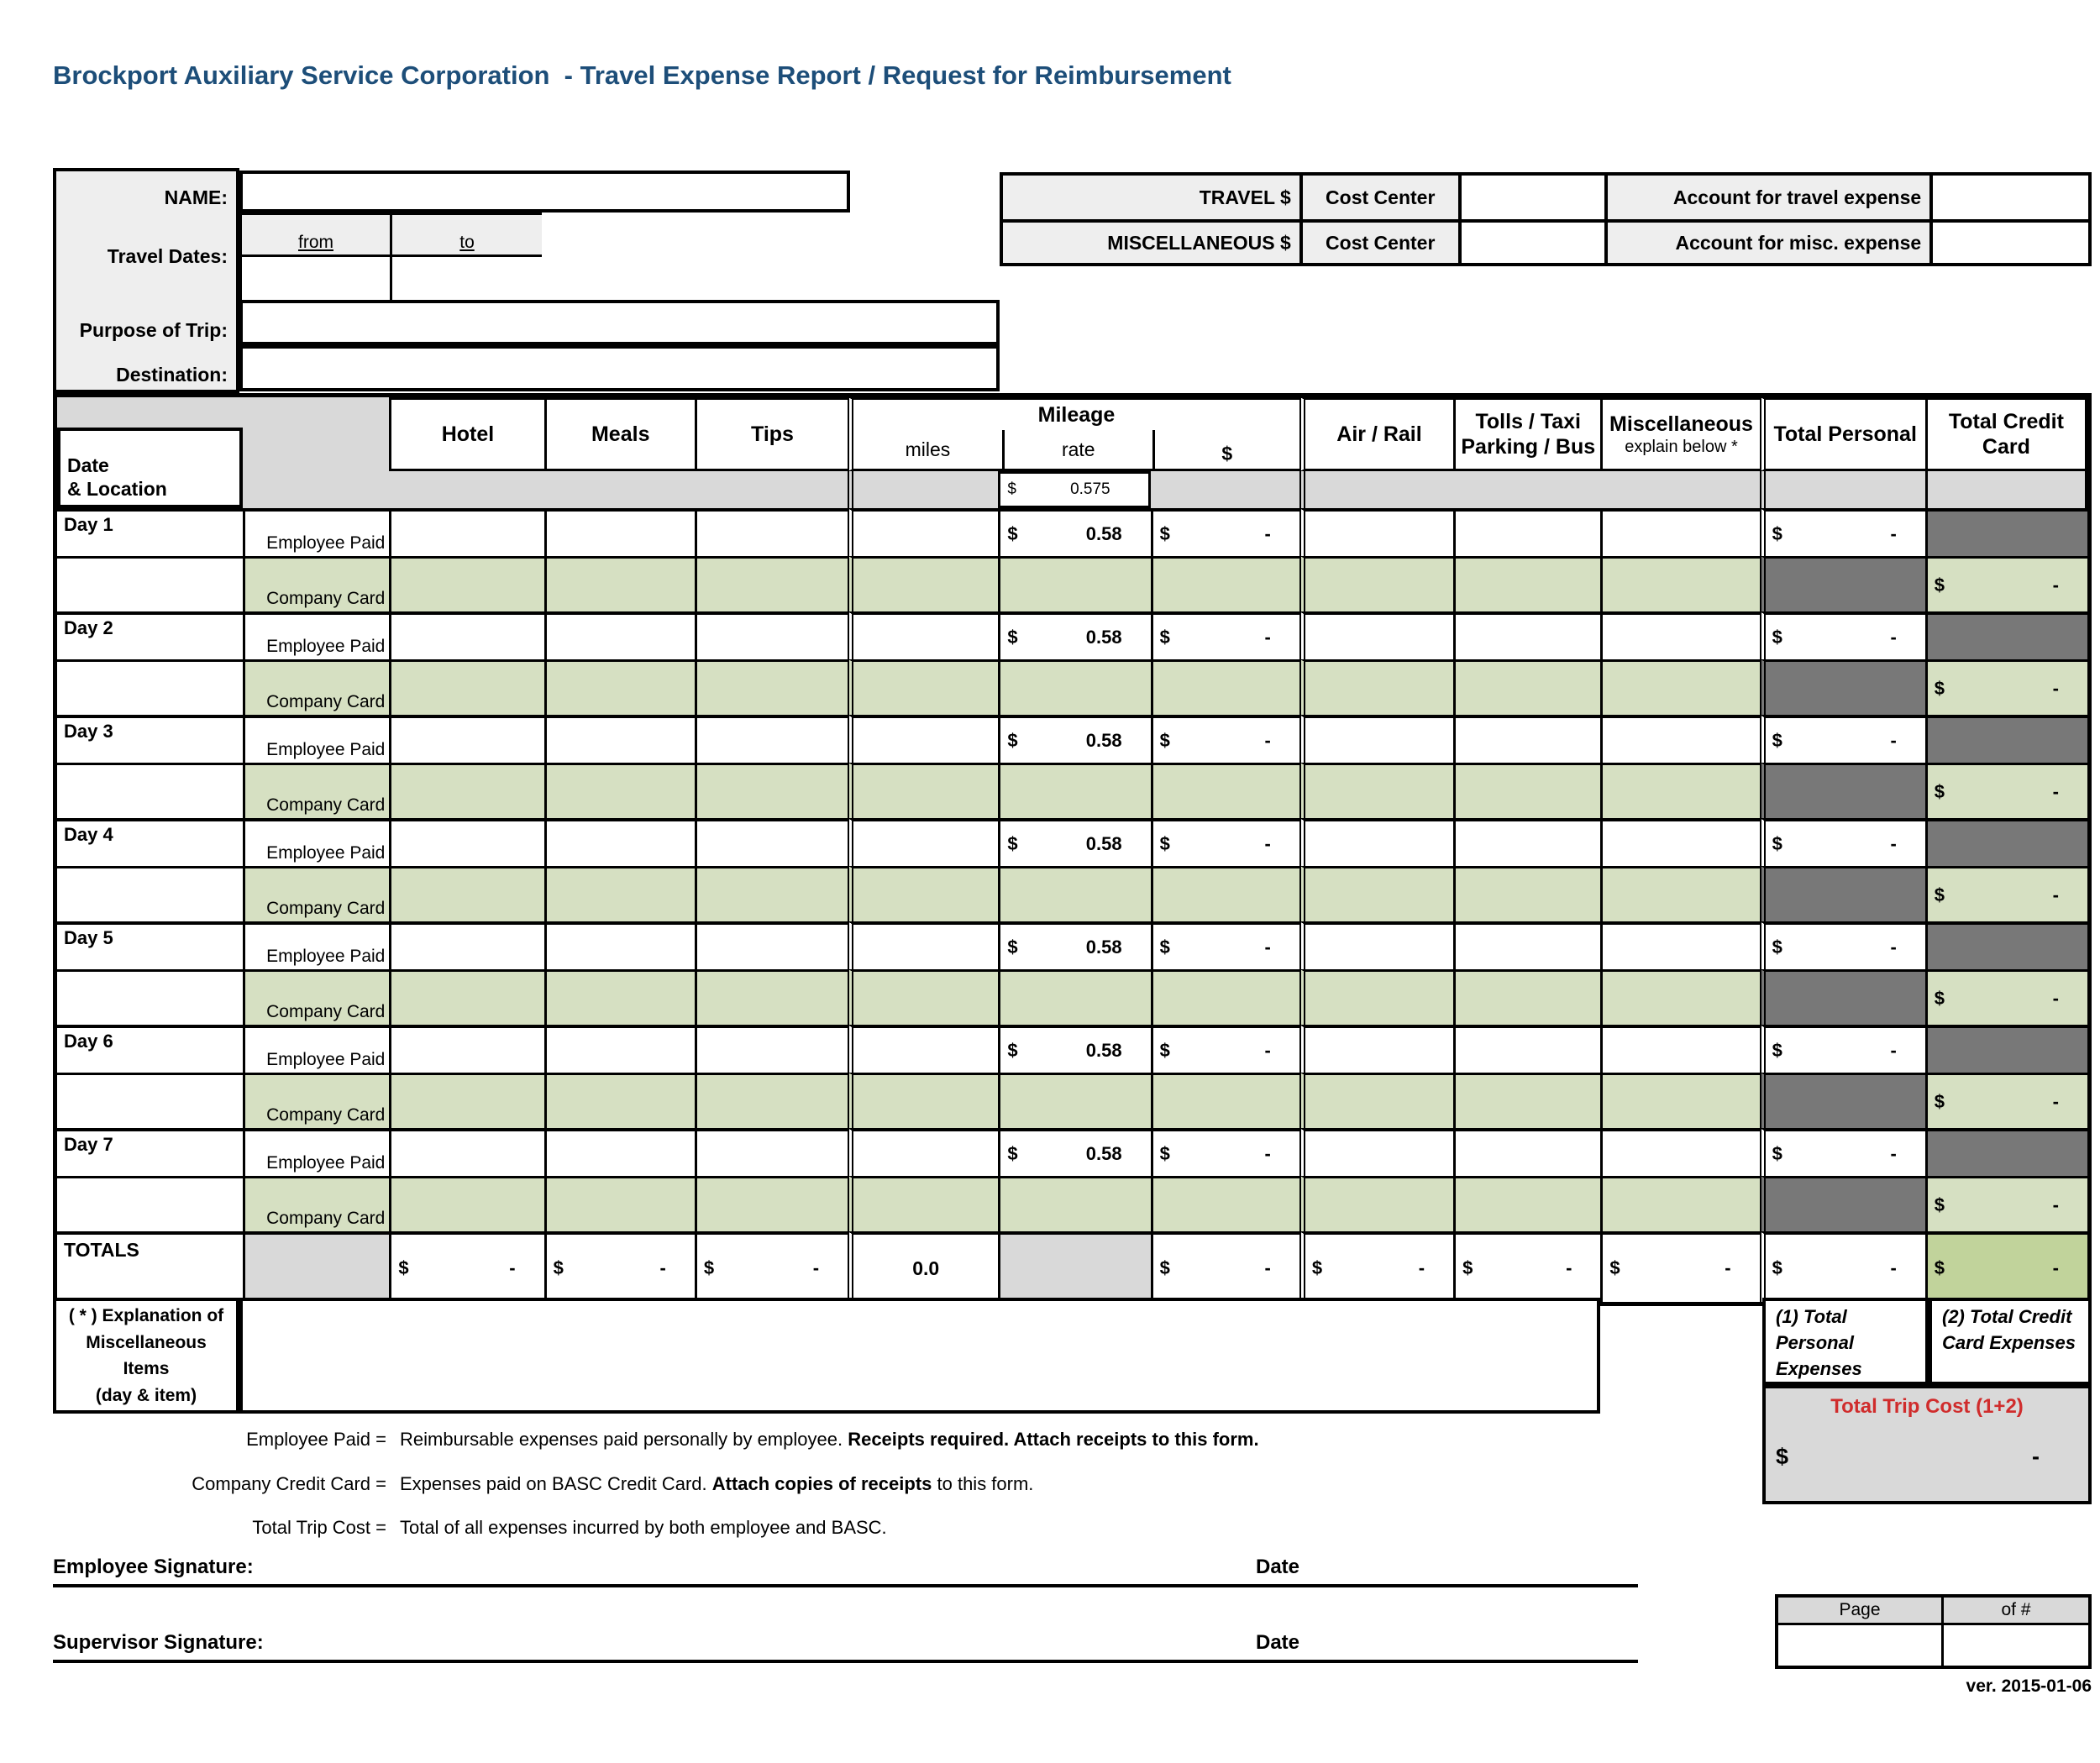  I want to click on to-date-input, so click(466, 280).